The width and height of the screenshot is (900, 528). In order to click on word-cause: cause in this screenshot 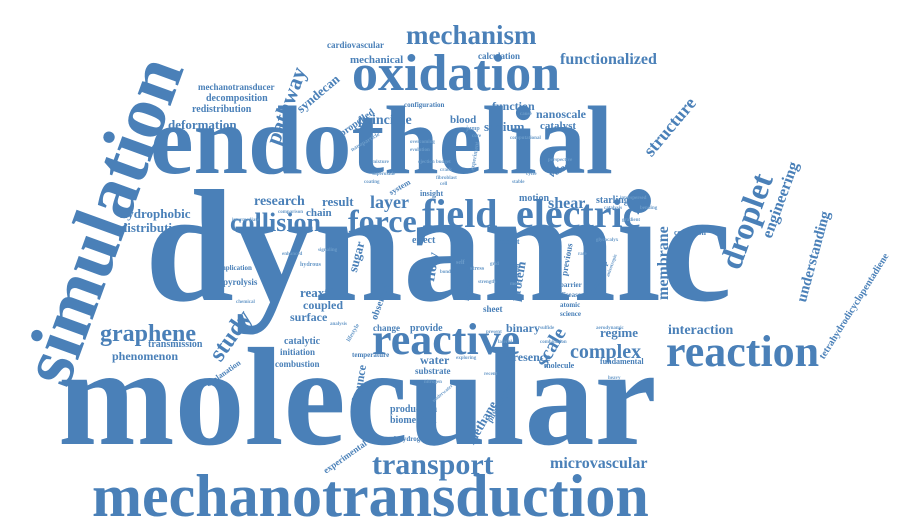, I will do `click(526, 114)`.